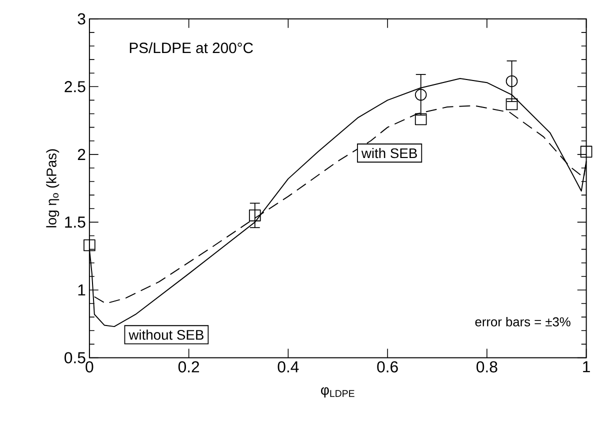 The image size is (594, 424). Describe the element at coordinates (75, 222) in the screenshot. I see `y-tick-label: 1.5` at that location.